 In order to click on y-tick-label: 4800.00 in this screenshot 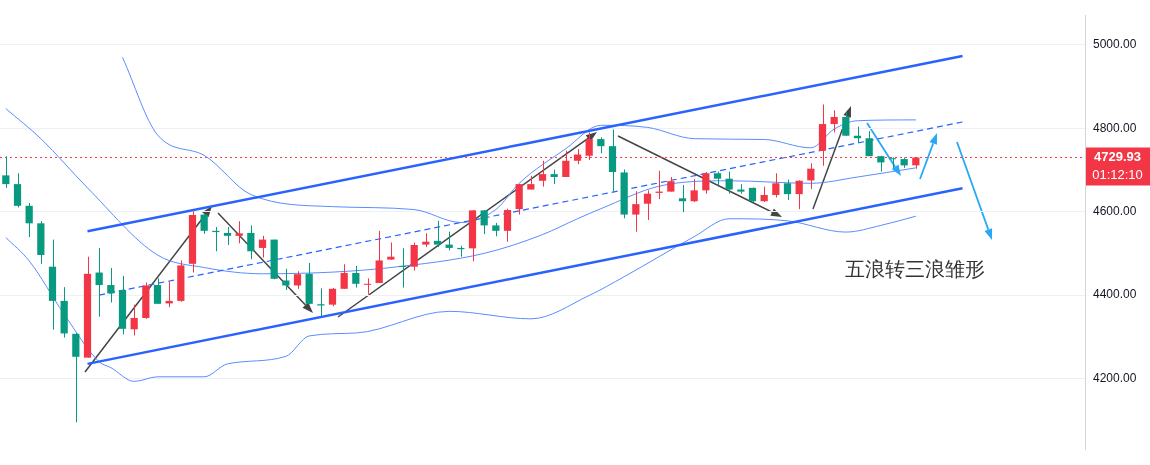, I will do `click(1115, 127)`.